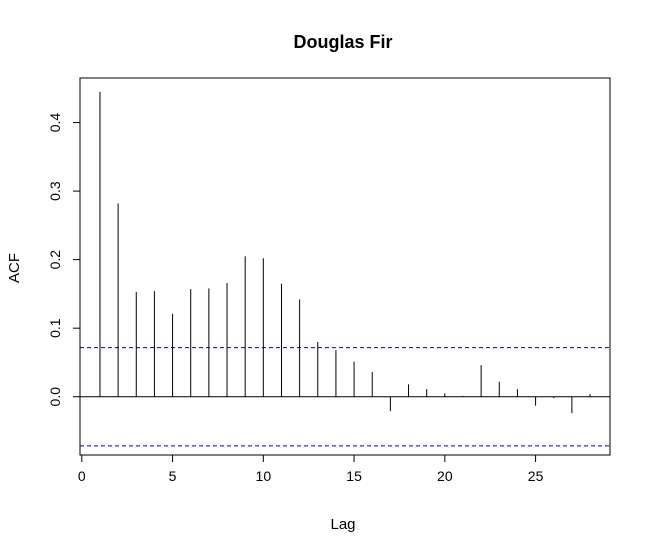  I want to click on y-axis: 0.0 0.1 0.2 0.3 0.4, so click(64, 260).